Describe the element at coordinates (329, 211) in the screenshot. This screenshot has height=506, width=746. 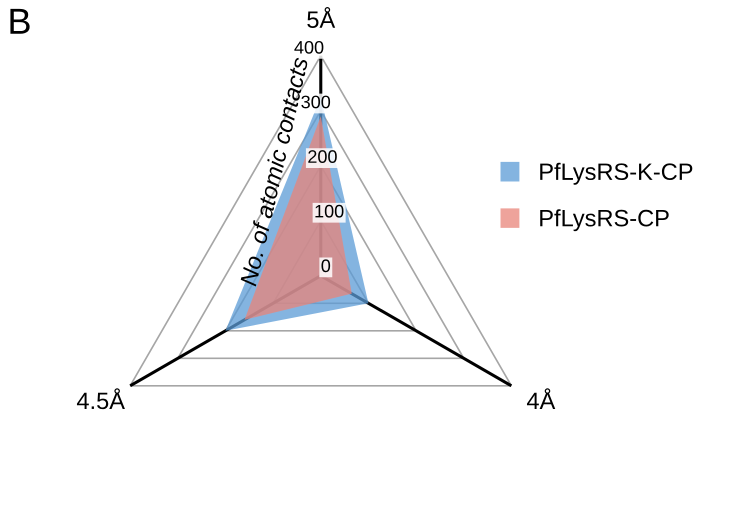
I see `y-tick-label: 100` at that location.